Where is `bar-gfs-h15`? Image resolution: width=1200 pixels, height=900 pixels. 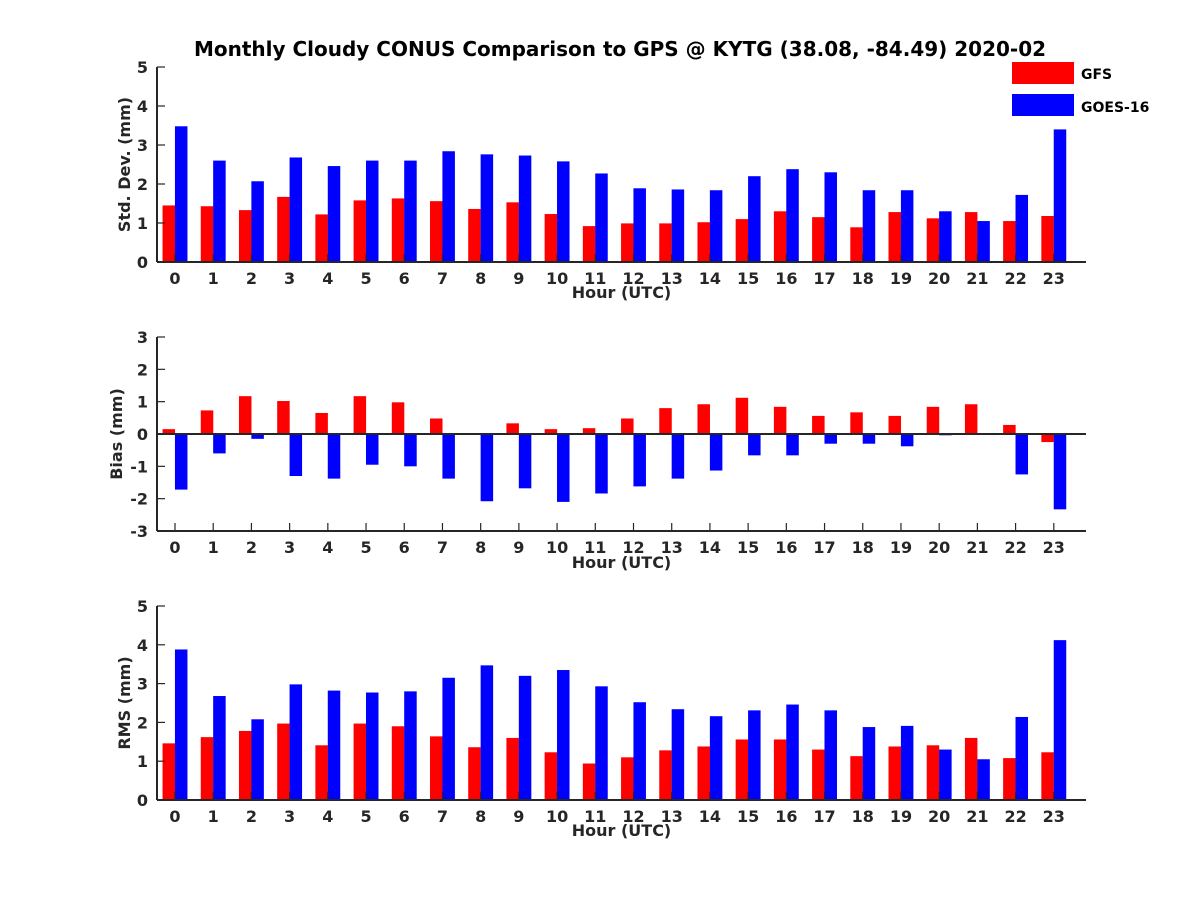
bar-gfs-h15 is located at coordinates (742, 769).